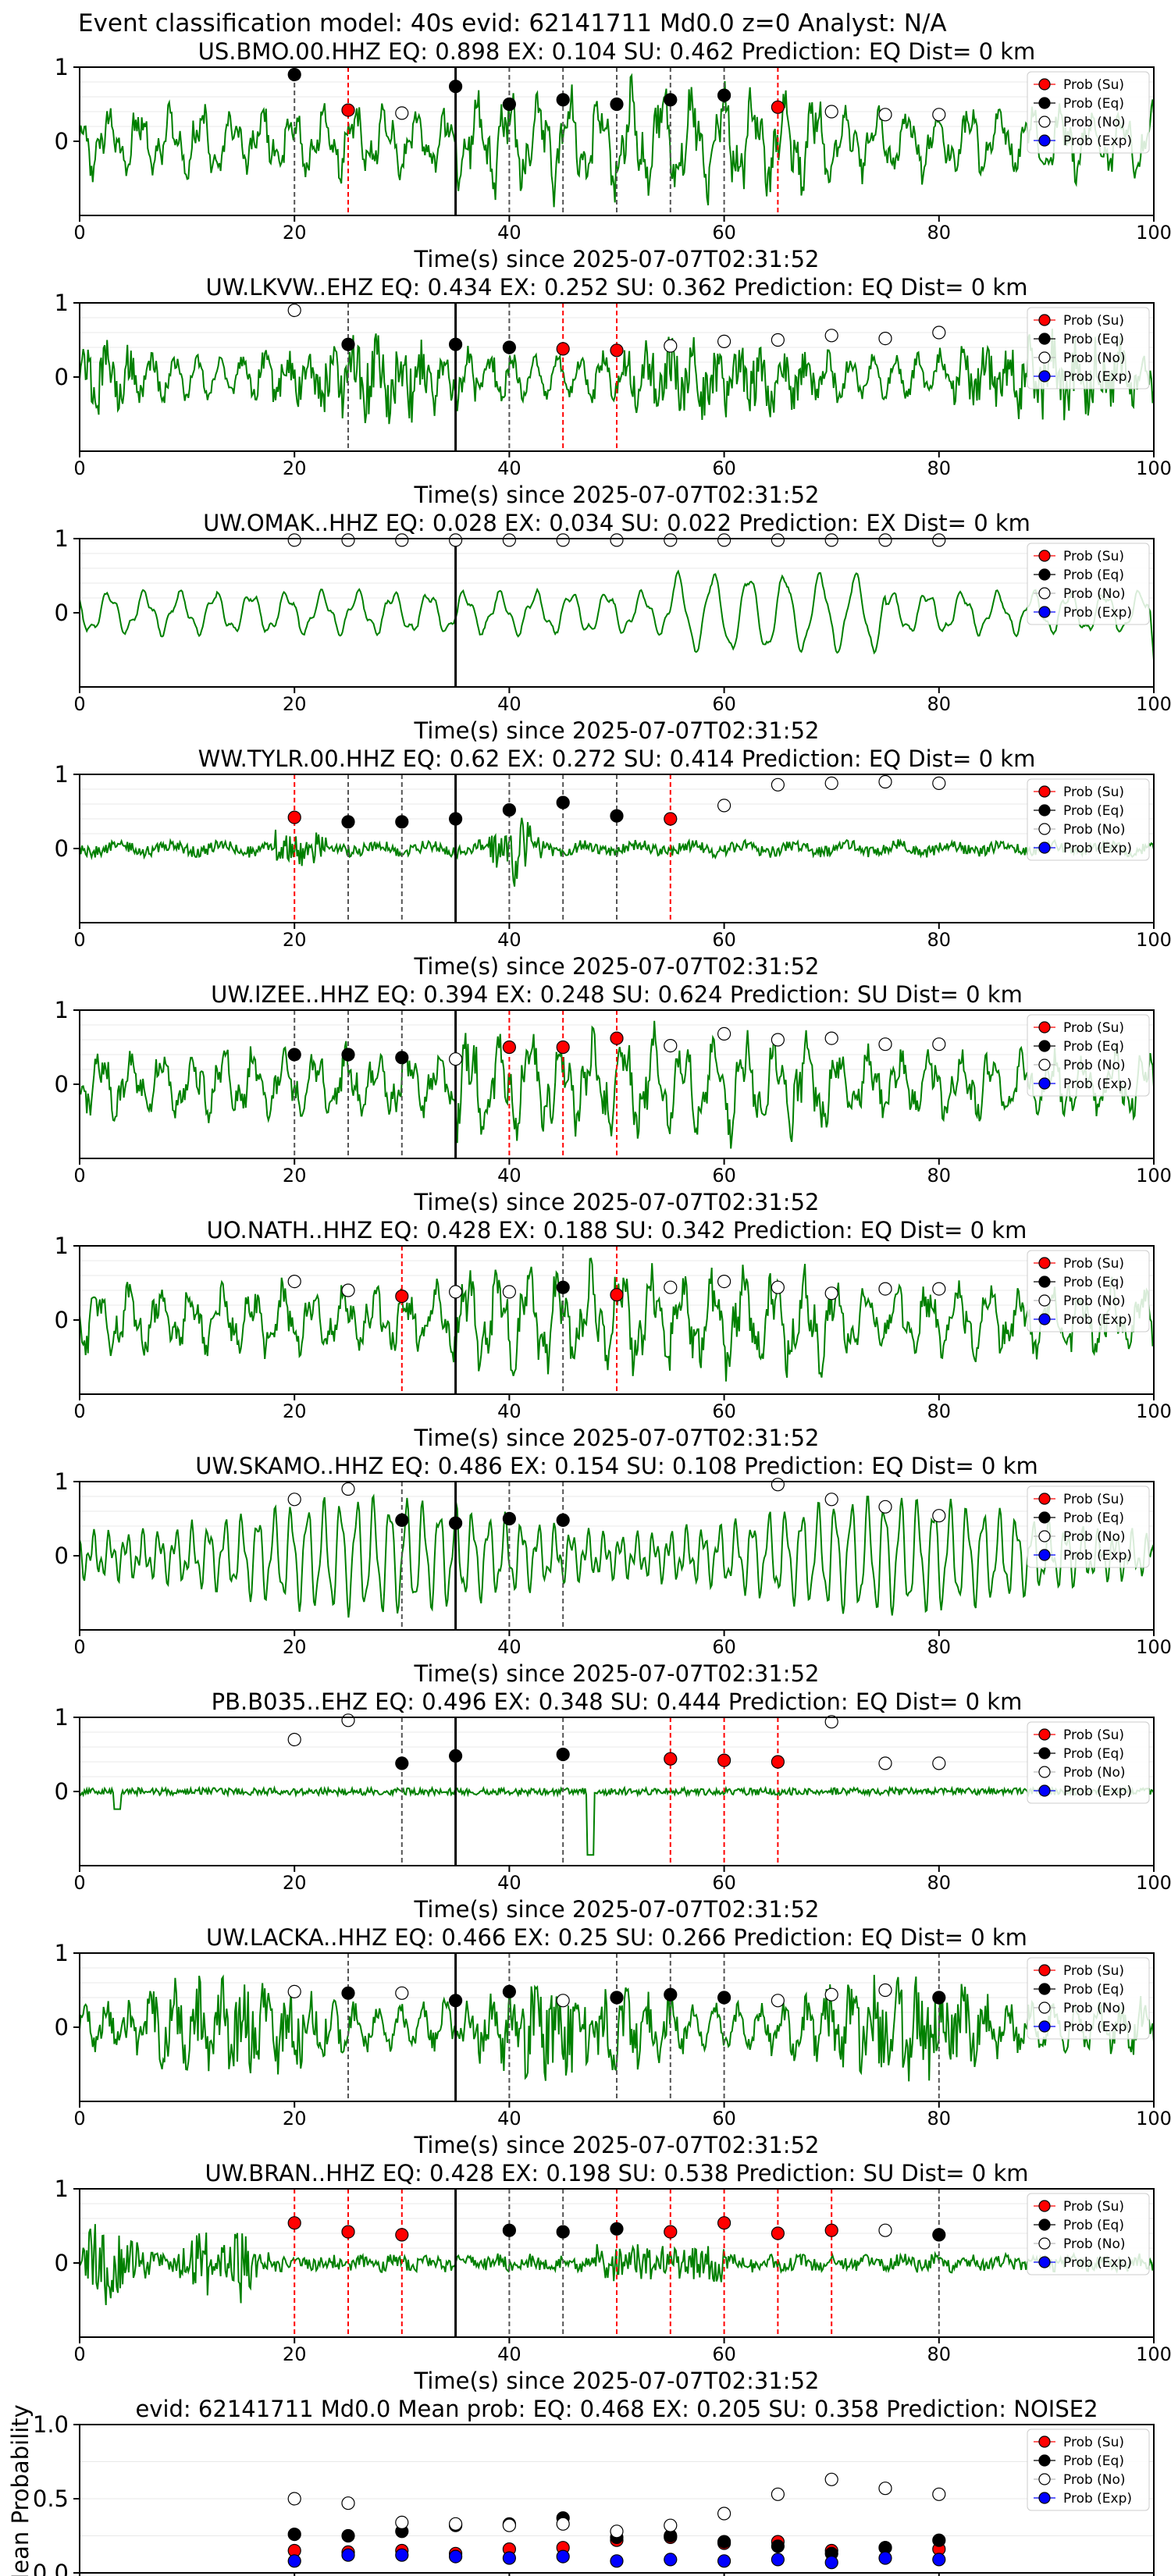 This screenshot has height=2576, width=1171. Describe the element at coordinates (51, 2424) in the screenshot. I see `y-tick-label: 1.0` at that location.